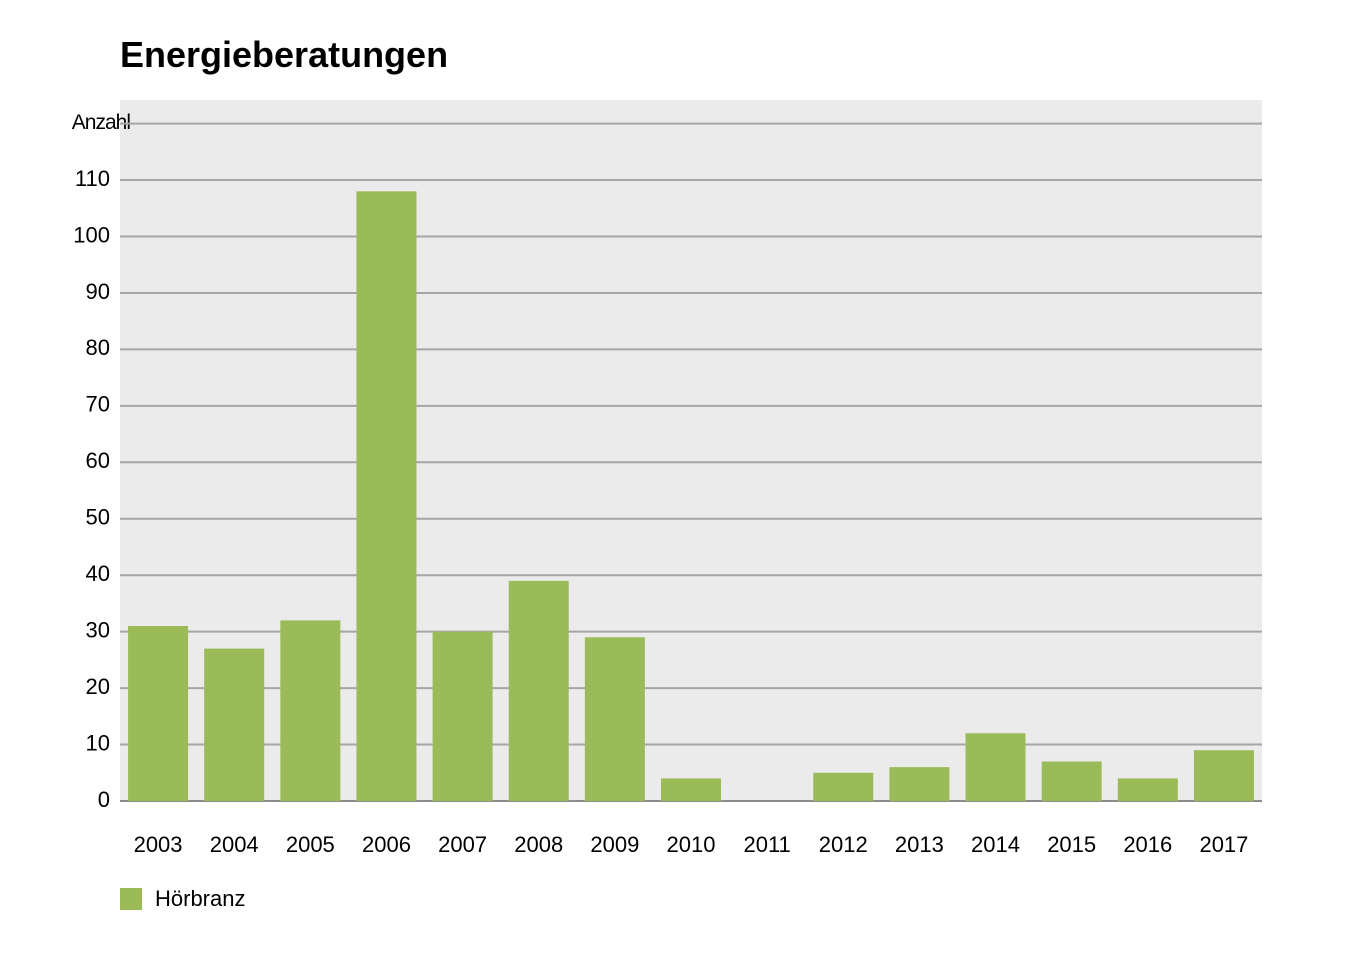 The image size is (1345, 965). What do you see at coordinates (98, 460) in the screenshot?
I see `y-tick-label: 60` at bounding box center [98, 460].